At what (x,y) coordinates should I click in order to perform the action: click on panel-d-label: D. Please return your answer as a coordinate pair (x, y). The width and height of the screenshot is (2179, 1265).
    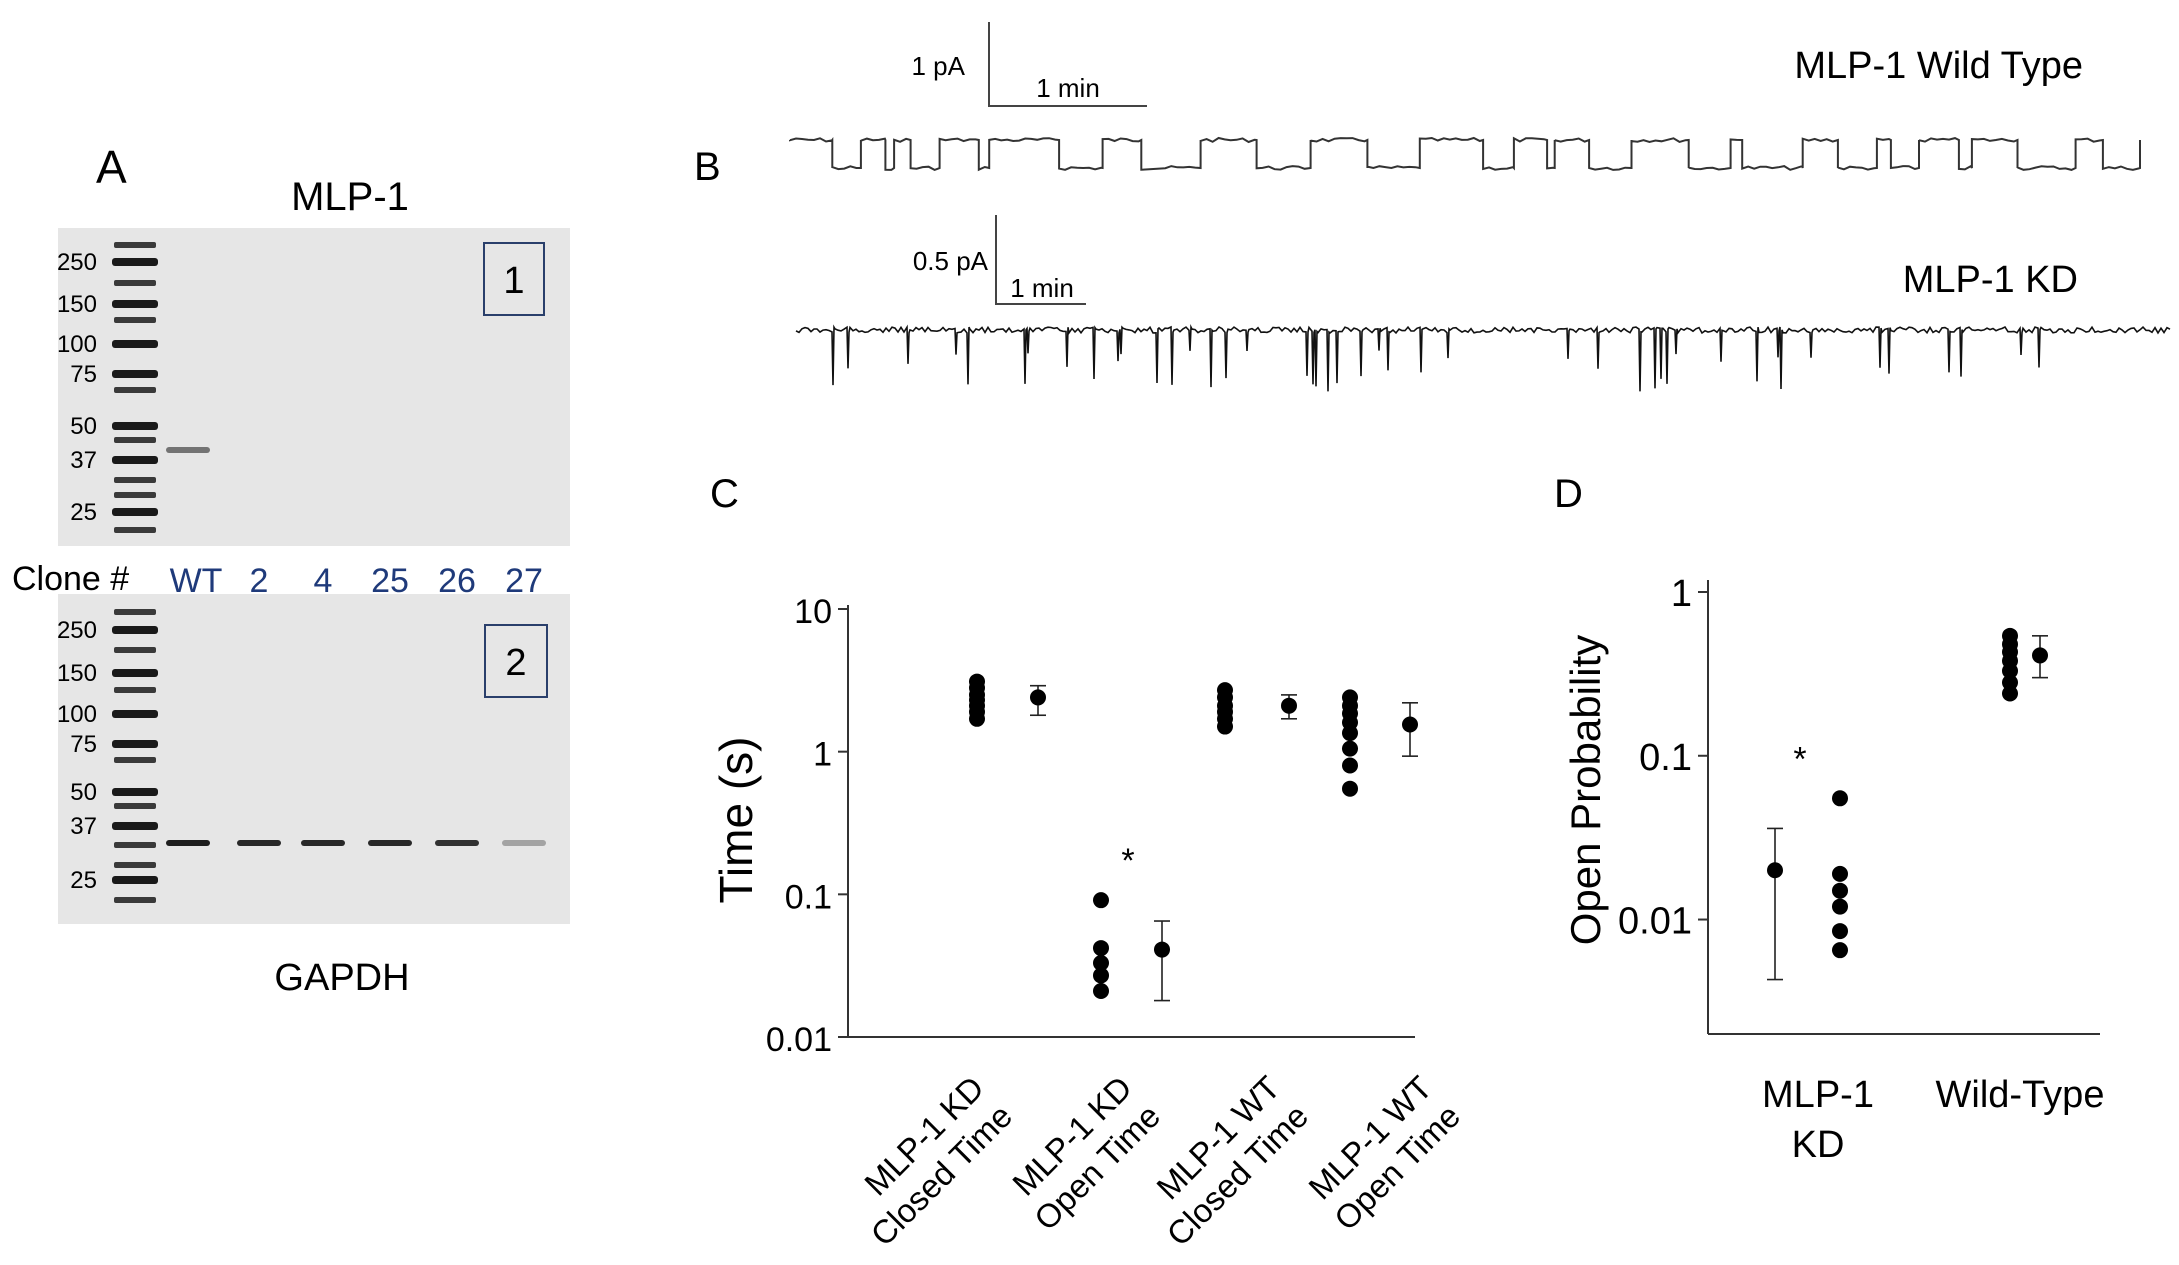
    Looking at the image, I should click on (1568, 494).